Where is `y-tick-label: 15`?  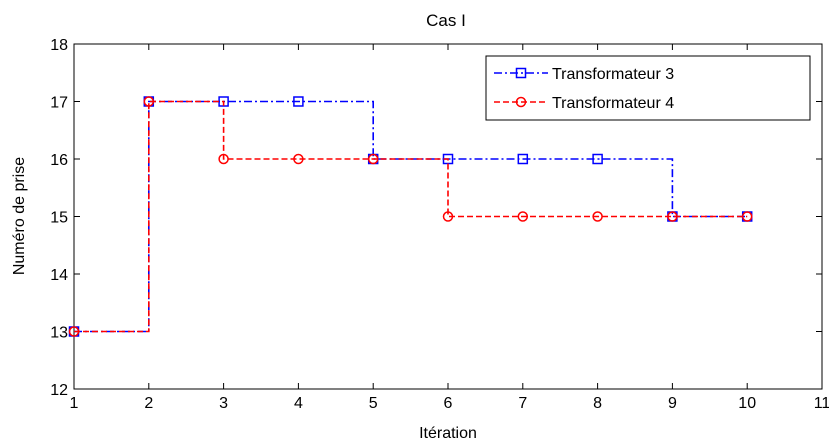
y-tick-label: 15 is located at coordinates (59, 218).